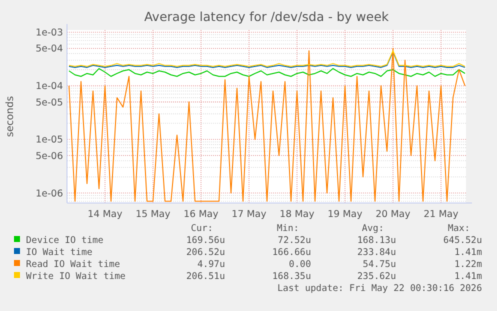 The image size is (497, 311). What do you see at coordinates (249, 214) in the screenshot?
I see `x-tick-label: 17 May` at bounding box center [249, 214].